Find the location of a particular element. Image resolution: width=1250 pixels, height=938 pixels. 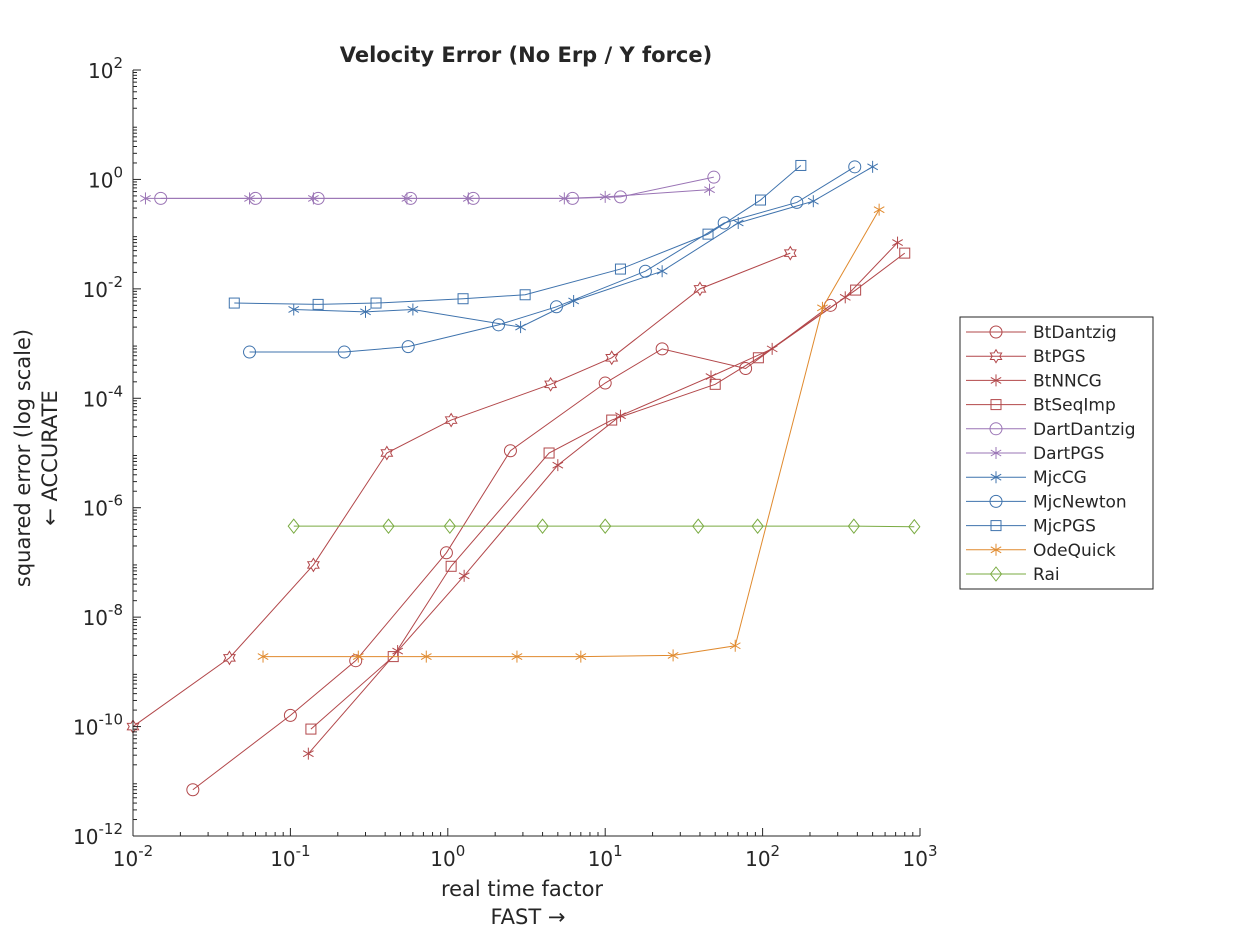

y-tick-label: 10² is located at coordinates (105, 68).